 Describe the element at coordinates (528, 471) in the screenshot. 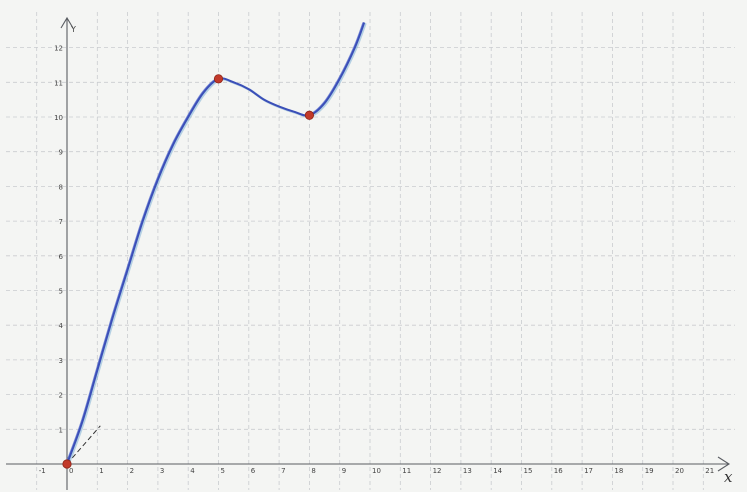

I see `x-tick-label: 15` at that location.